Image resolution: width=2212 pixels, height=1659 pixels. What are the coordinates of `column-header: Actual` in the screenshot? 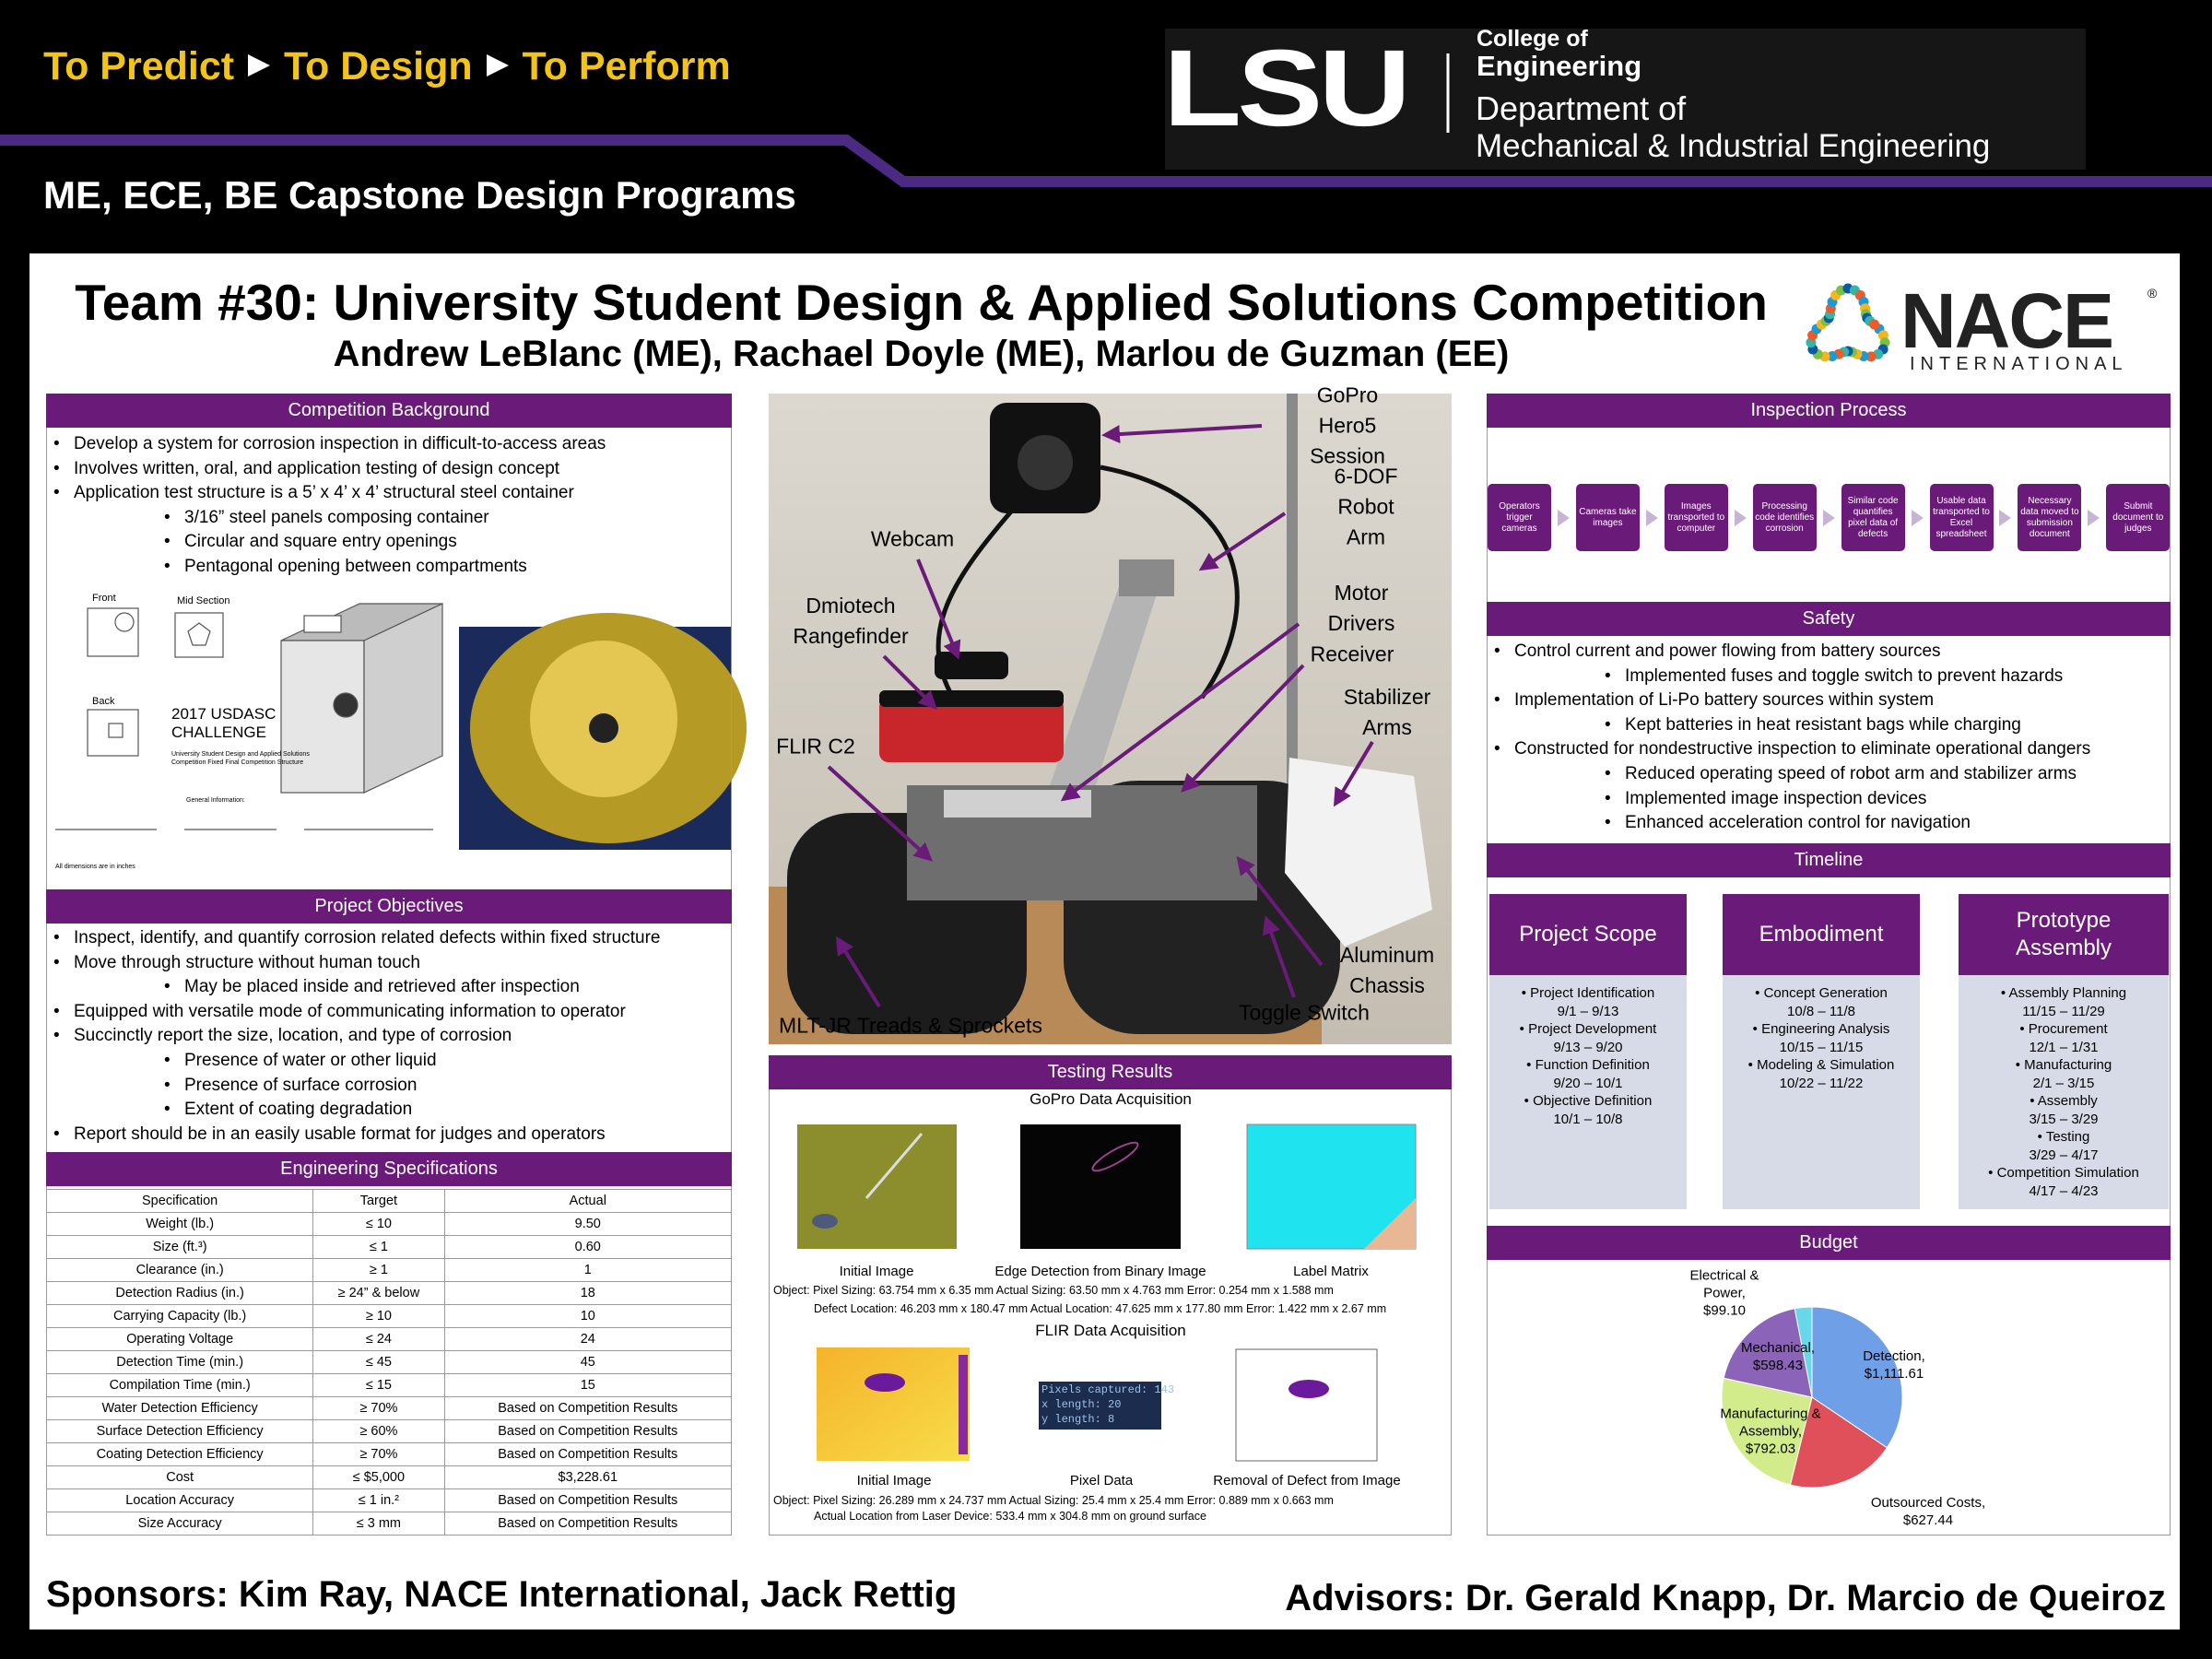 It's located at (588, 1201).